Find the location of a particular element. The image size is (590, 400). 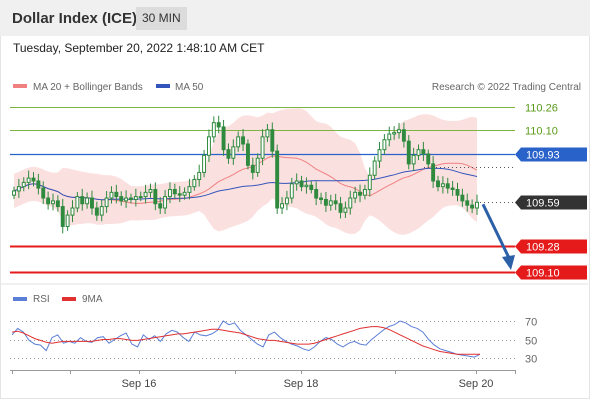

projection-arrow-shaft is located at coordinates (497, 233).